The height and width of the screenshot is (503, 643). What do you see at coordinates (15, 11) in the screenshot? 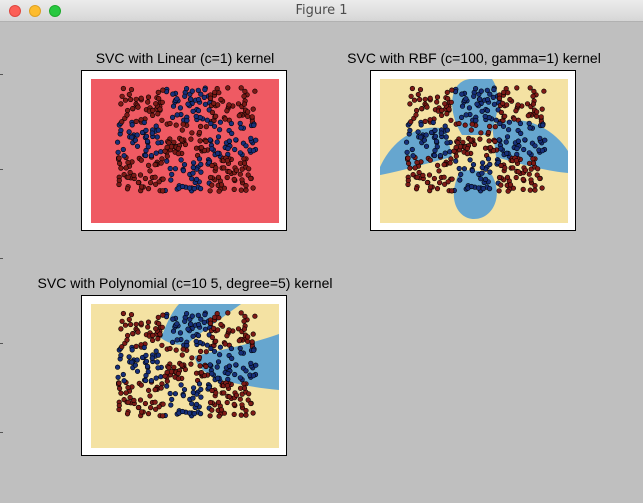
I see `close-window-button` at bounding box center [15, 11].